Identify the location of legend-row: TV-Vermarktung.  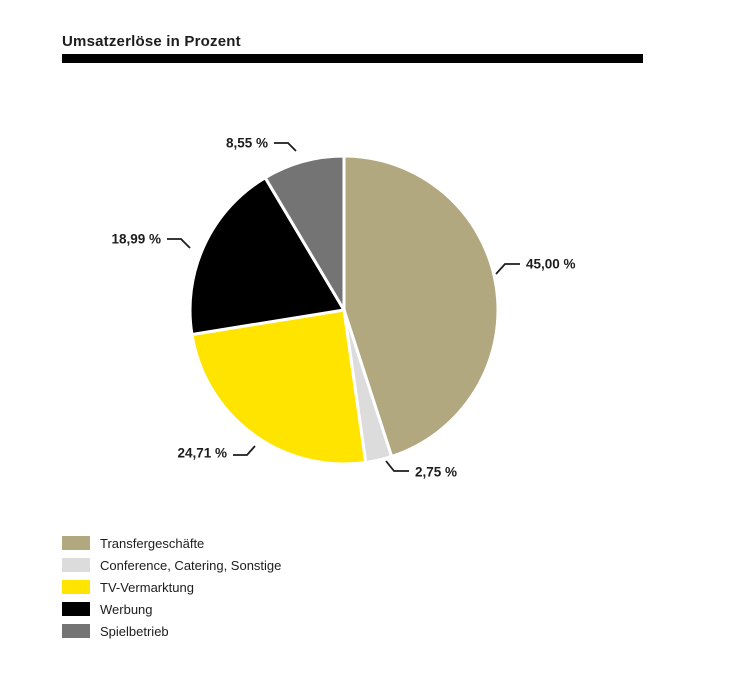
(171, 587).